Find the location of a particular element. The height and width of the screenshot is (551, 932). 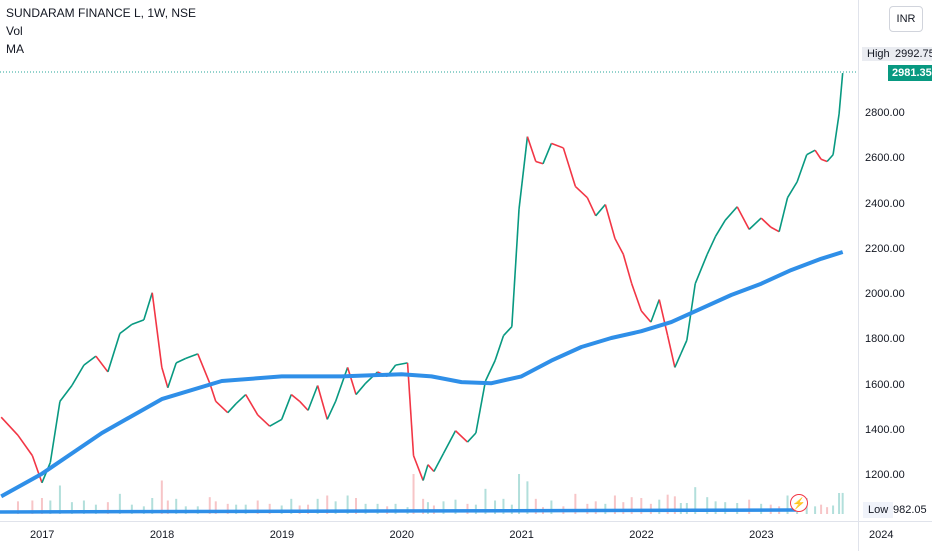

time-tick-label: 2017 is located at coordinates (42, 535).